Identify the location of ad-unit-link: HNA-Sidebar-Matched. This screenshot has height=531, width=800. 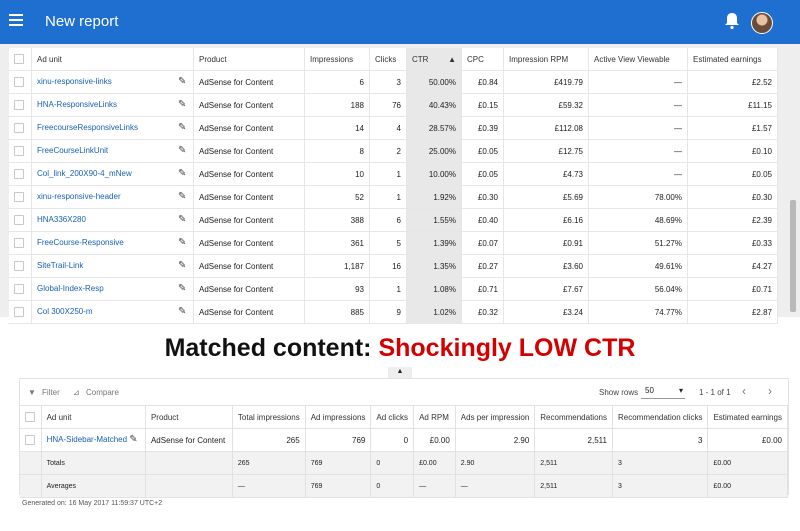
(87, 439).